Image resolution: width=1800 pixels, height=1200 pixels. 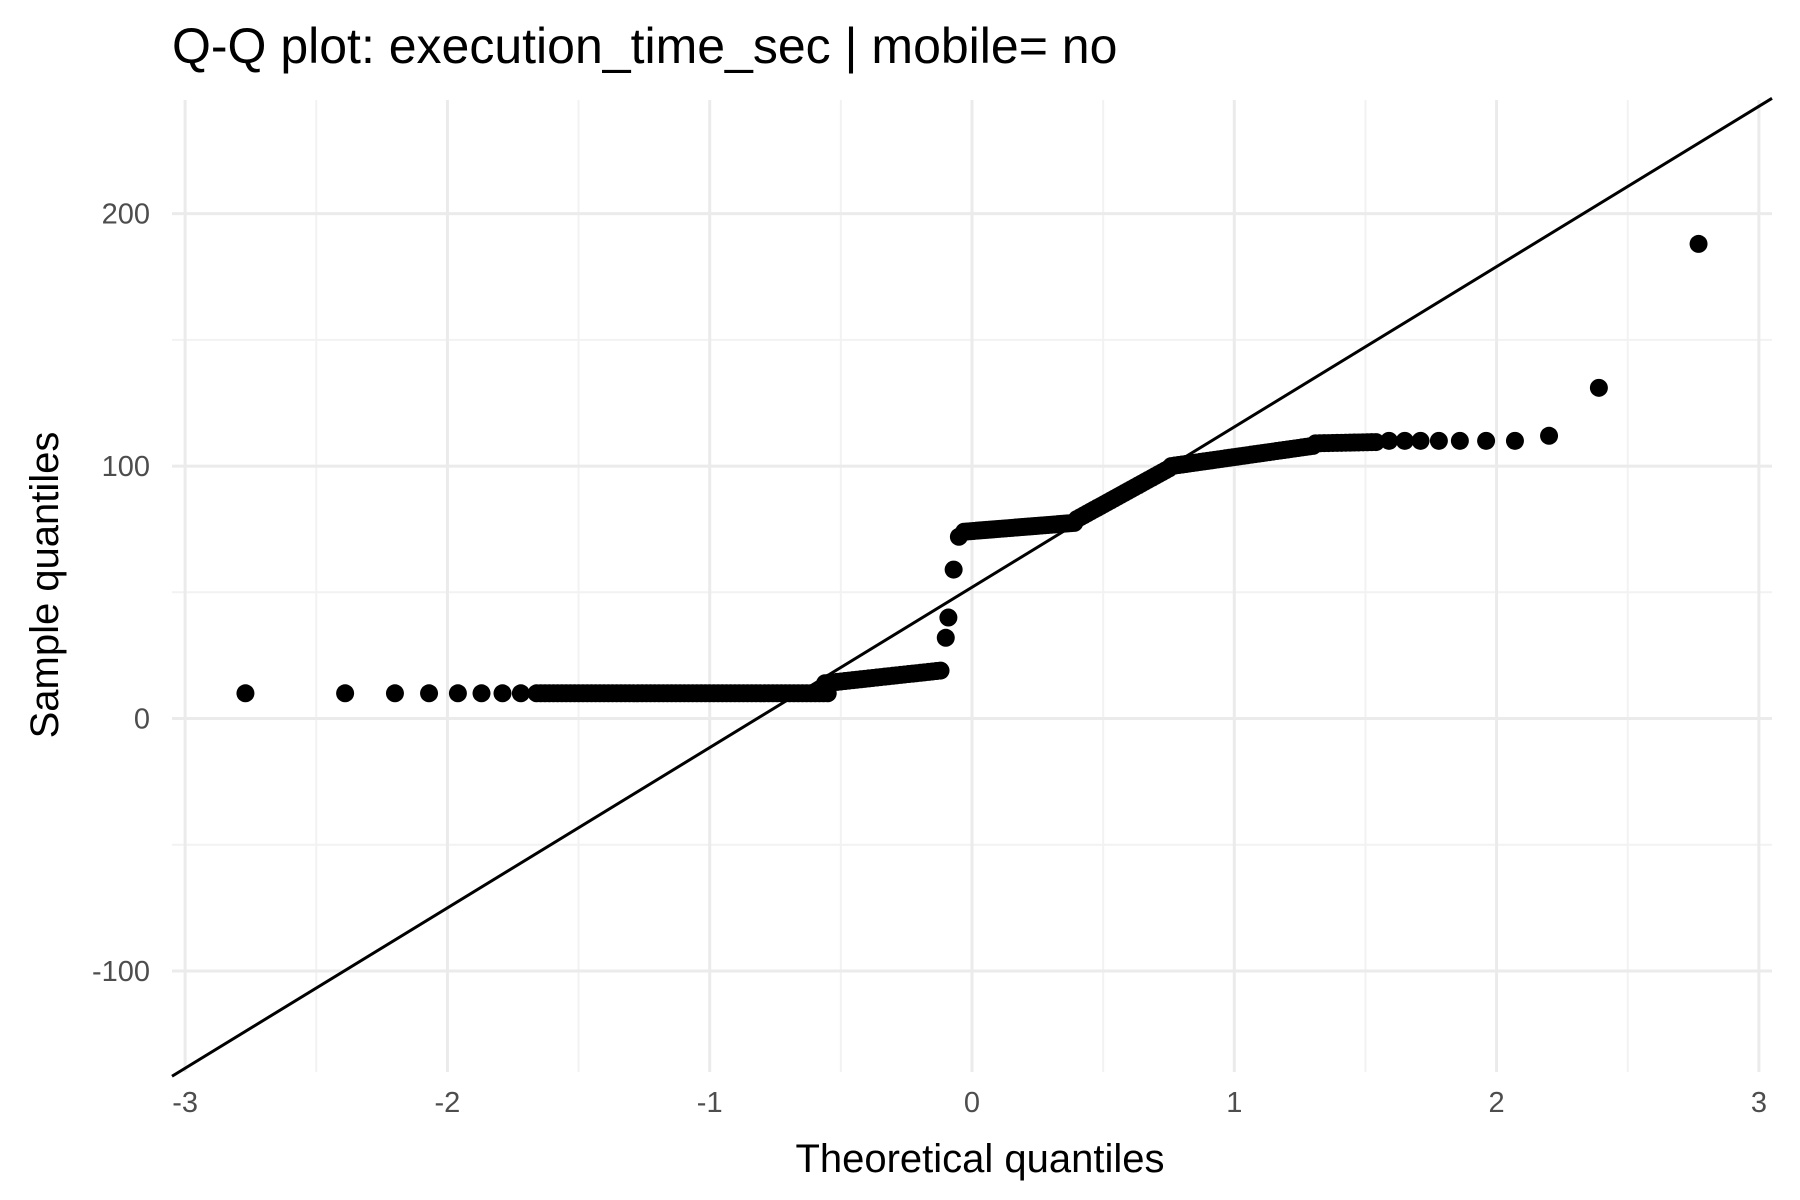 What do you see at coordinates (448, 1103) in the screenshot?
I see `x-tick-label: -2` at bounding box center [448, 1103].